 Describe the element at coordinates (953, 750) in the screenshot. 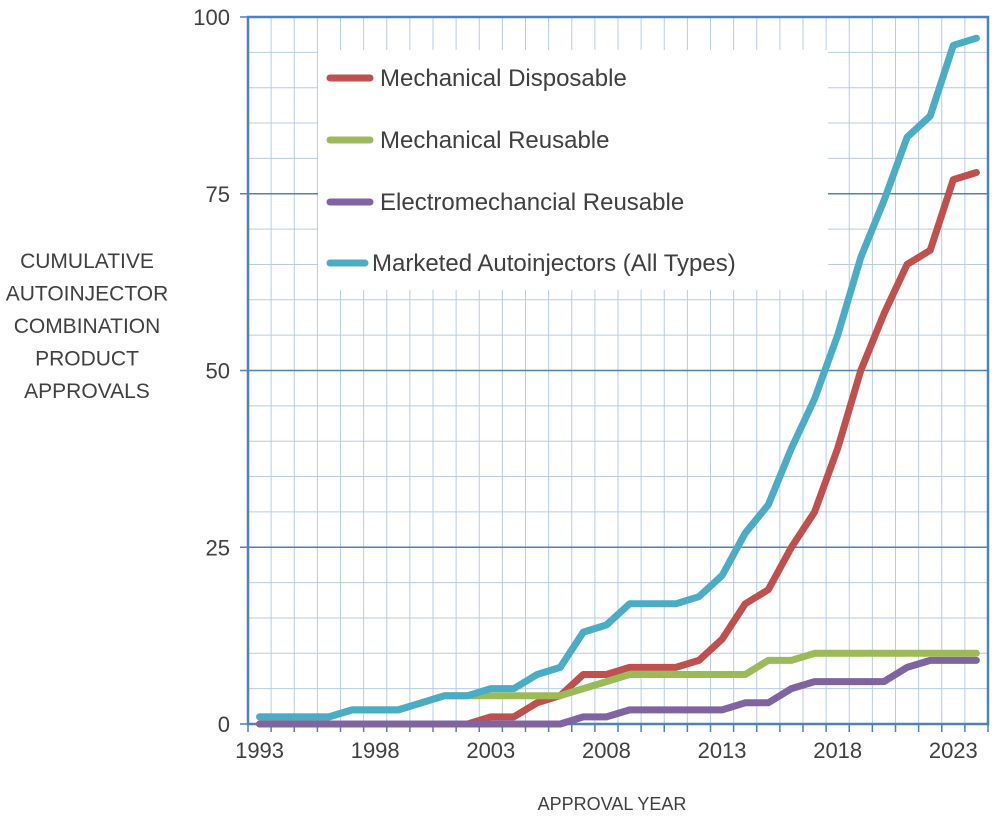

I see `x-tick-label: 2023` at that location.